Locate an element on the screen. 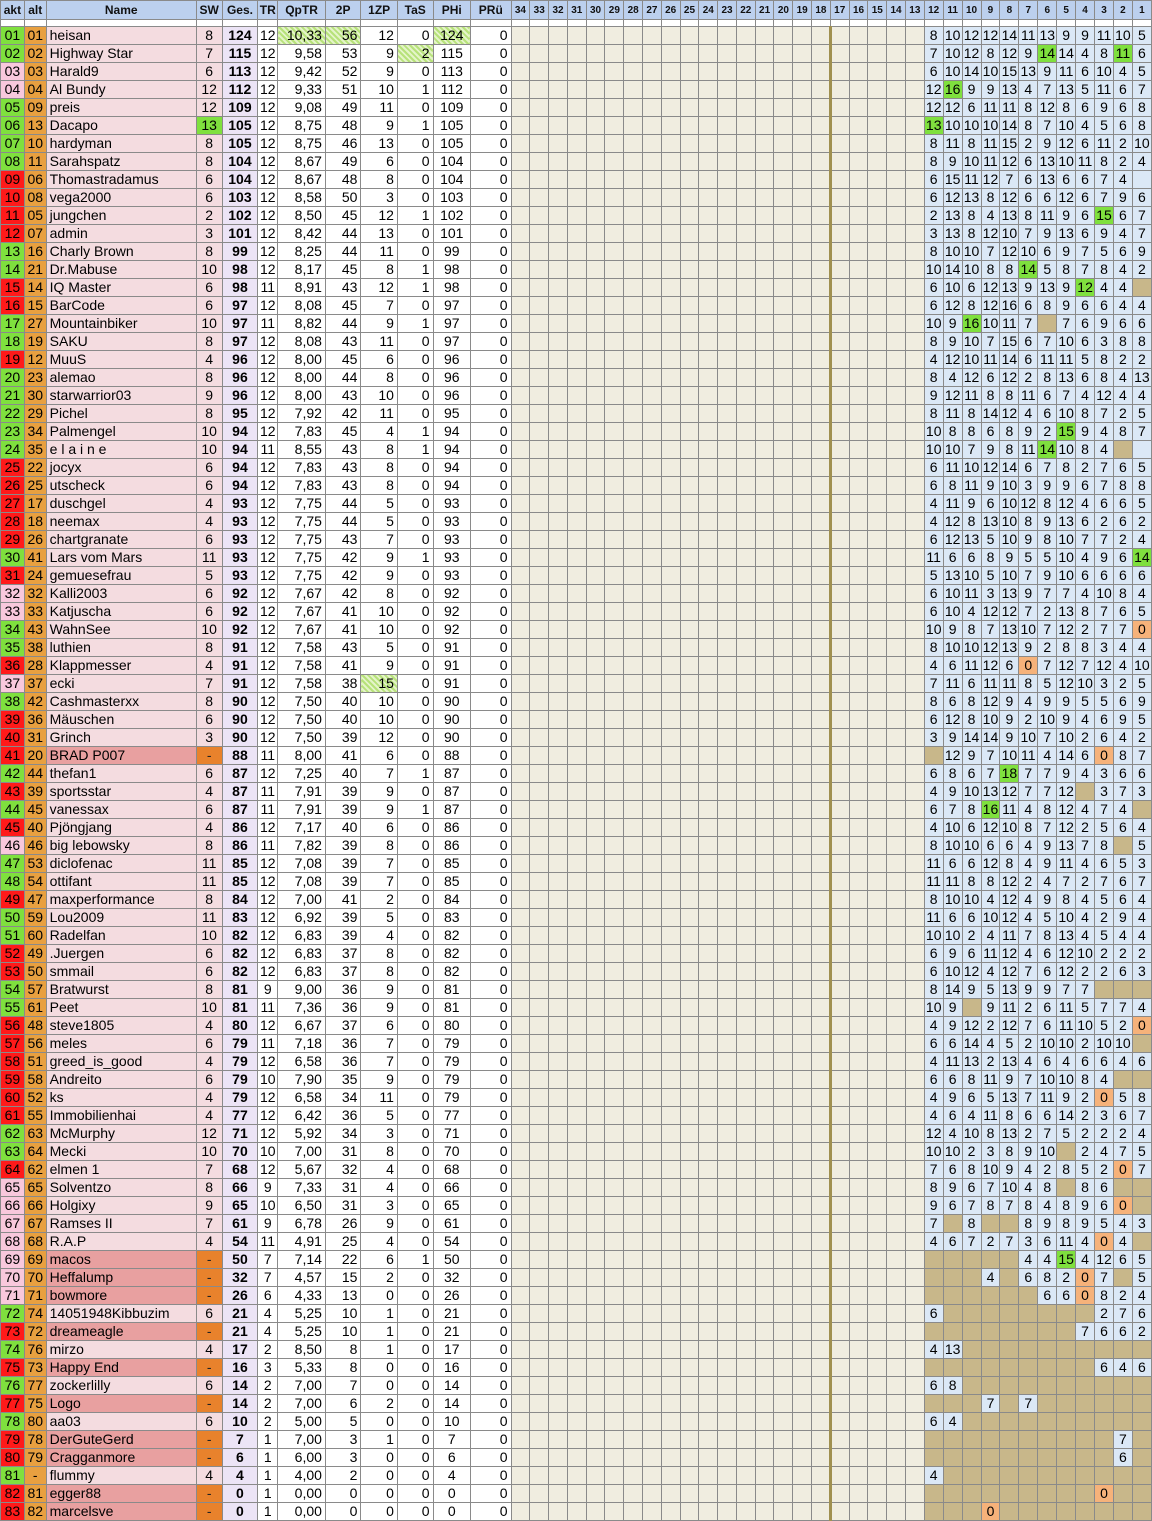 The image size is (1152, 1521). points-per-round: 6,42 is located at coordinates (301, 1115).